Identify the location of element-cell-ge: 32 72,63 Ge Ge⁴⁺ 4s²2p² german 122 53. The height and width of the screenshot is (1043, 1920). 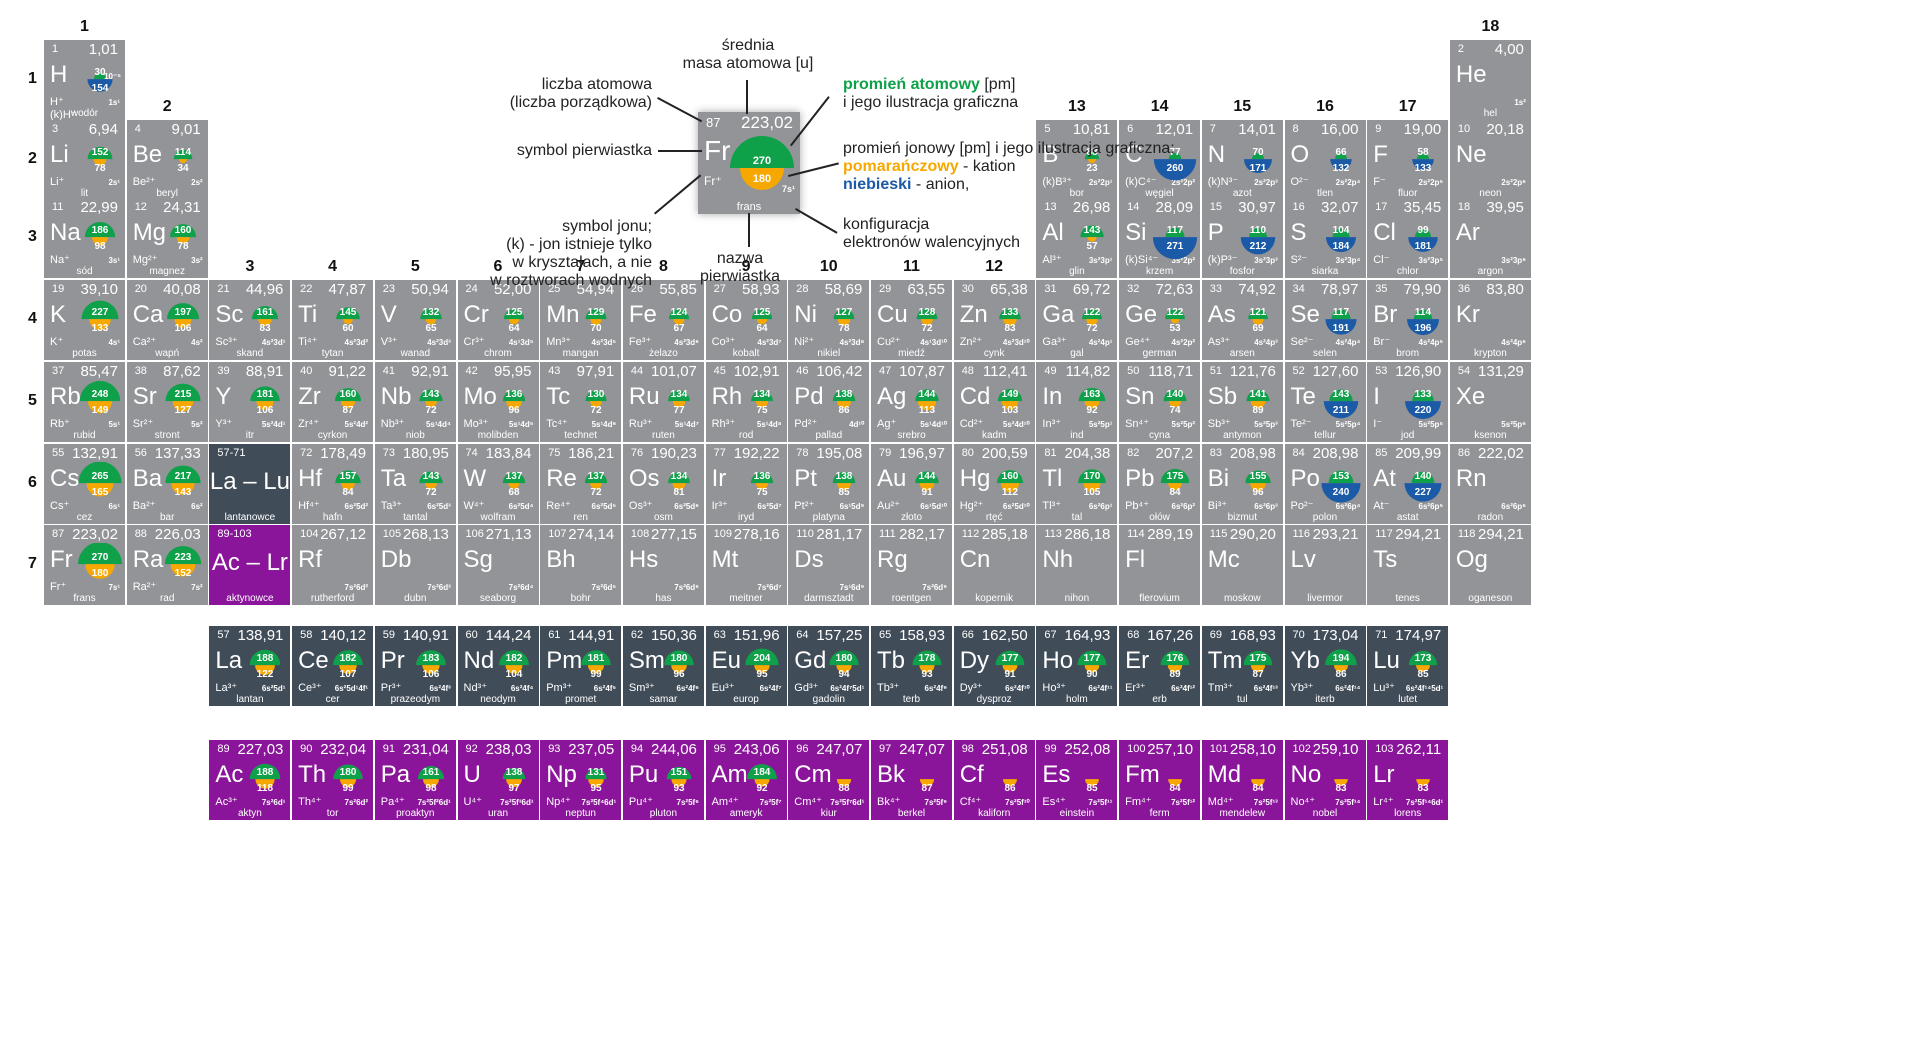
(1160, 320).